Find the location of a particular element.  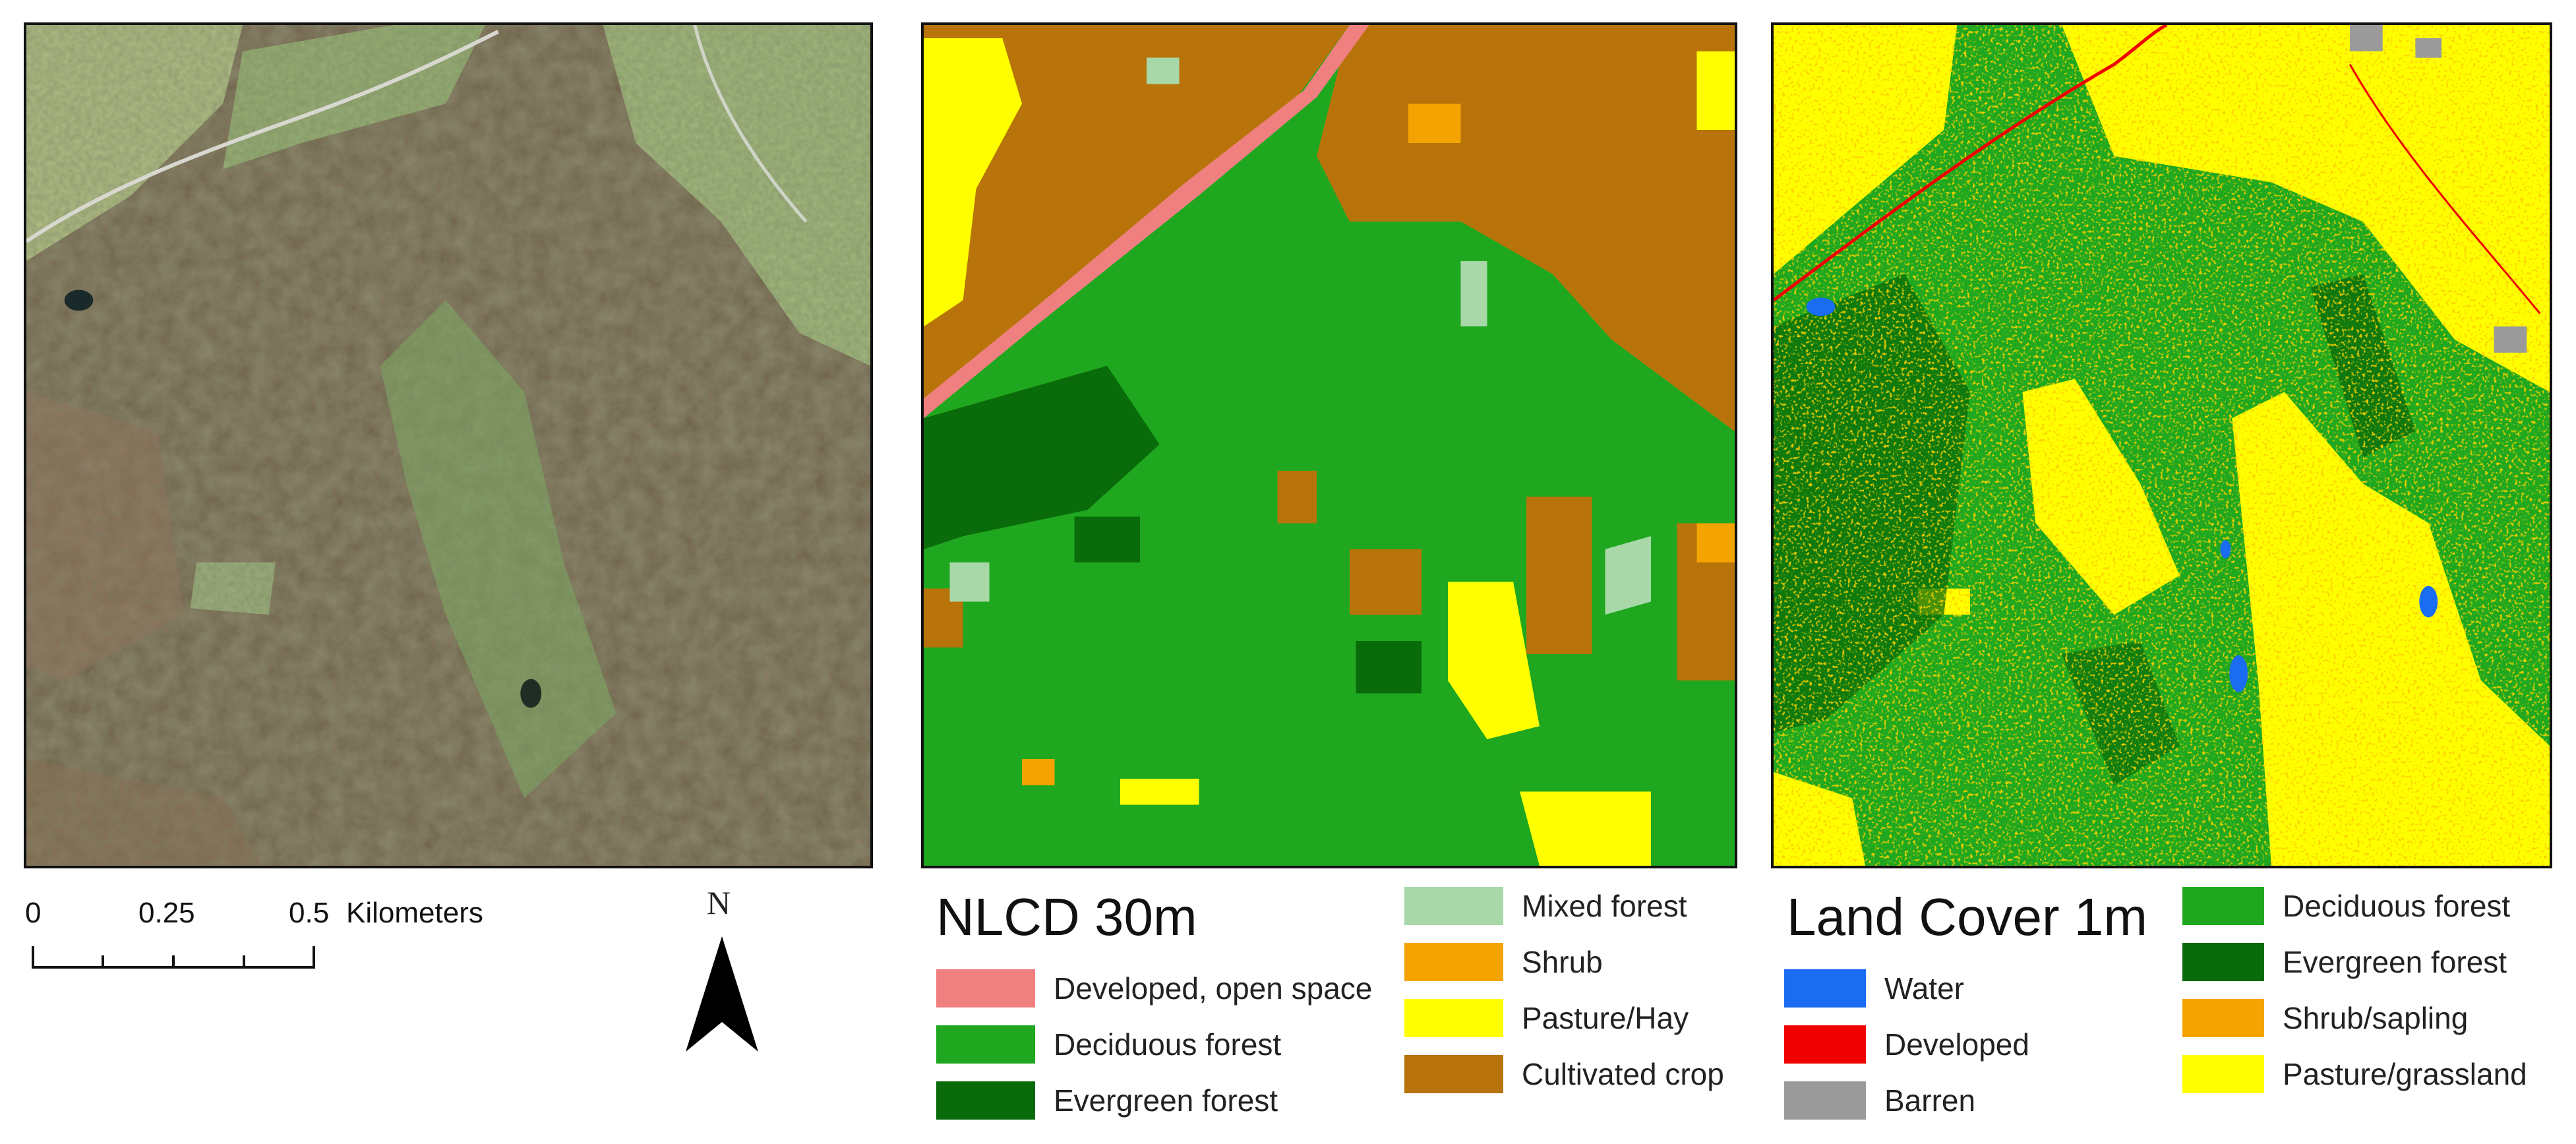

legend-label: Barren is located at coordinates (1930, 1101).